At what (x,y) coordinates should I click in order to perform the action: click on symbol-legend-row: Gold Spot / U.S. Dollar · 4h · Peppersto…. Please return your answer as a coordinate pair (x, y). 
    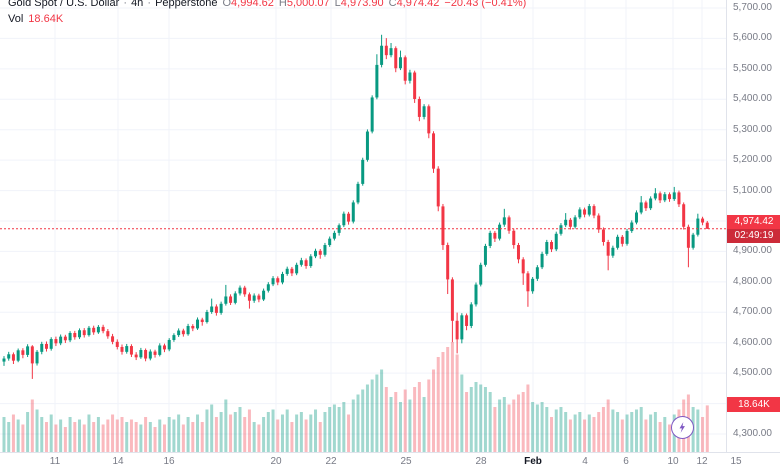
    Looking at the image, I should click on (267, 5).